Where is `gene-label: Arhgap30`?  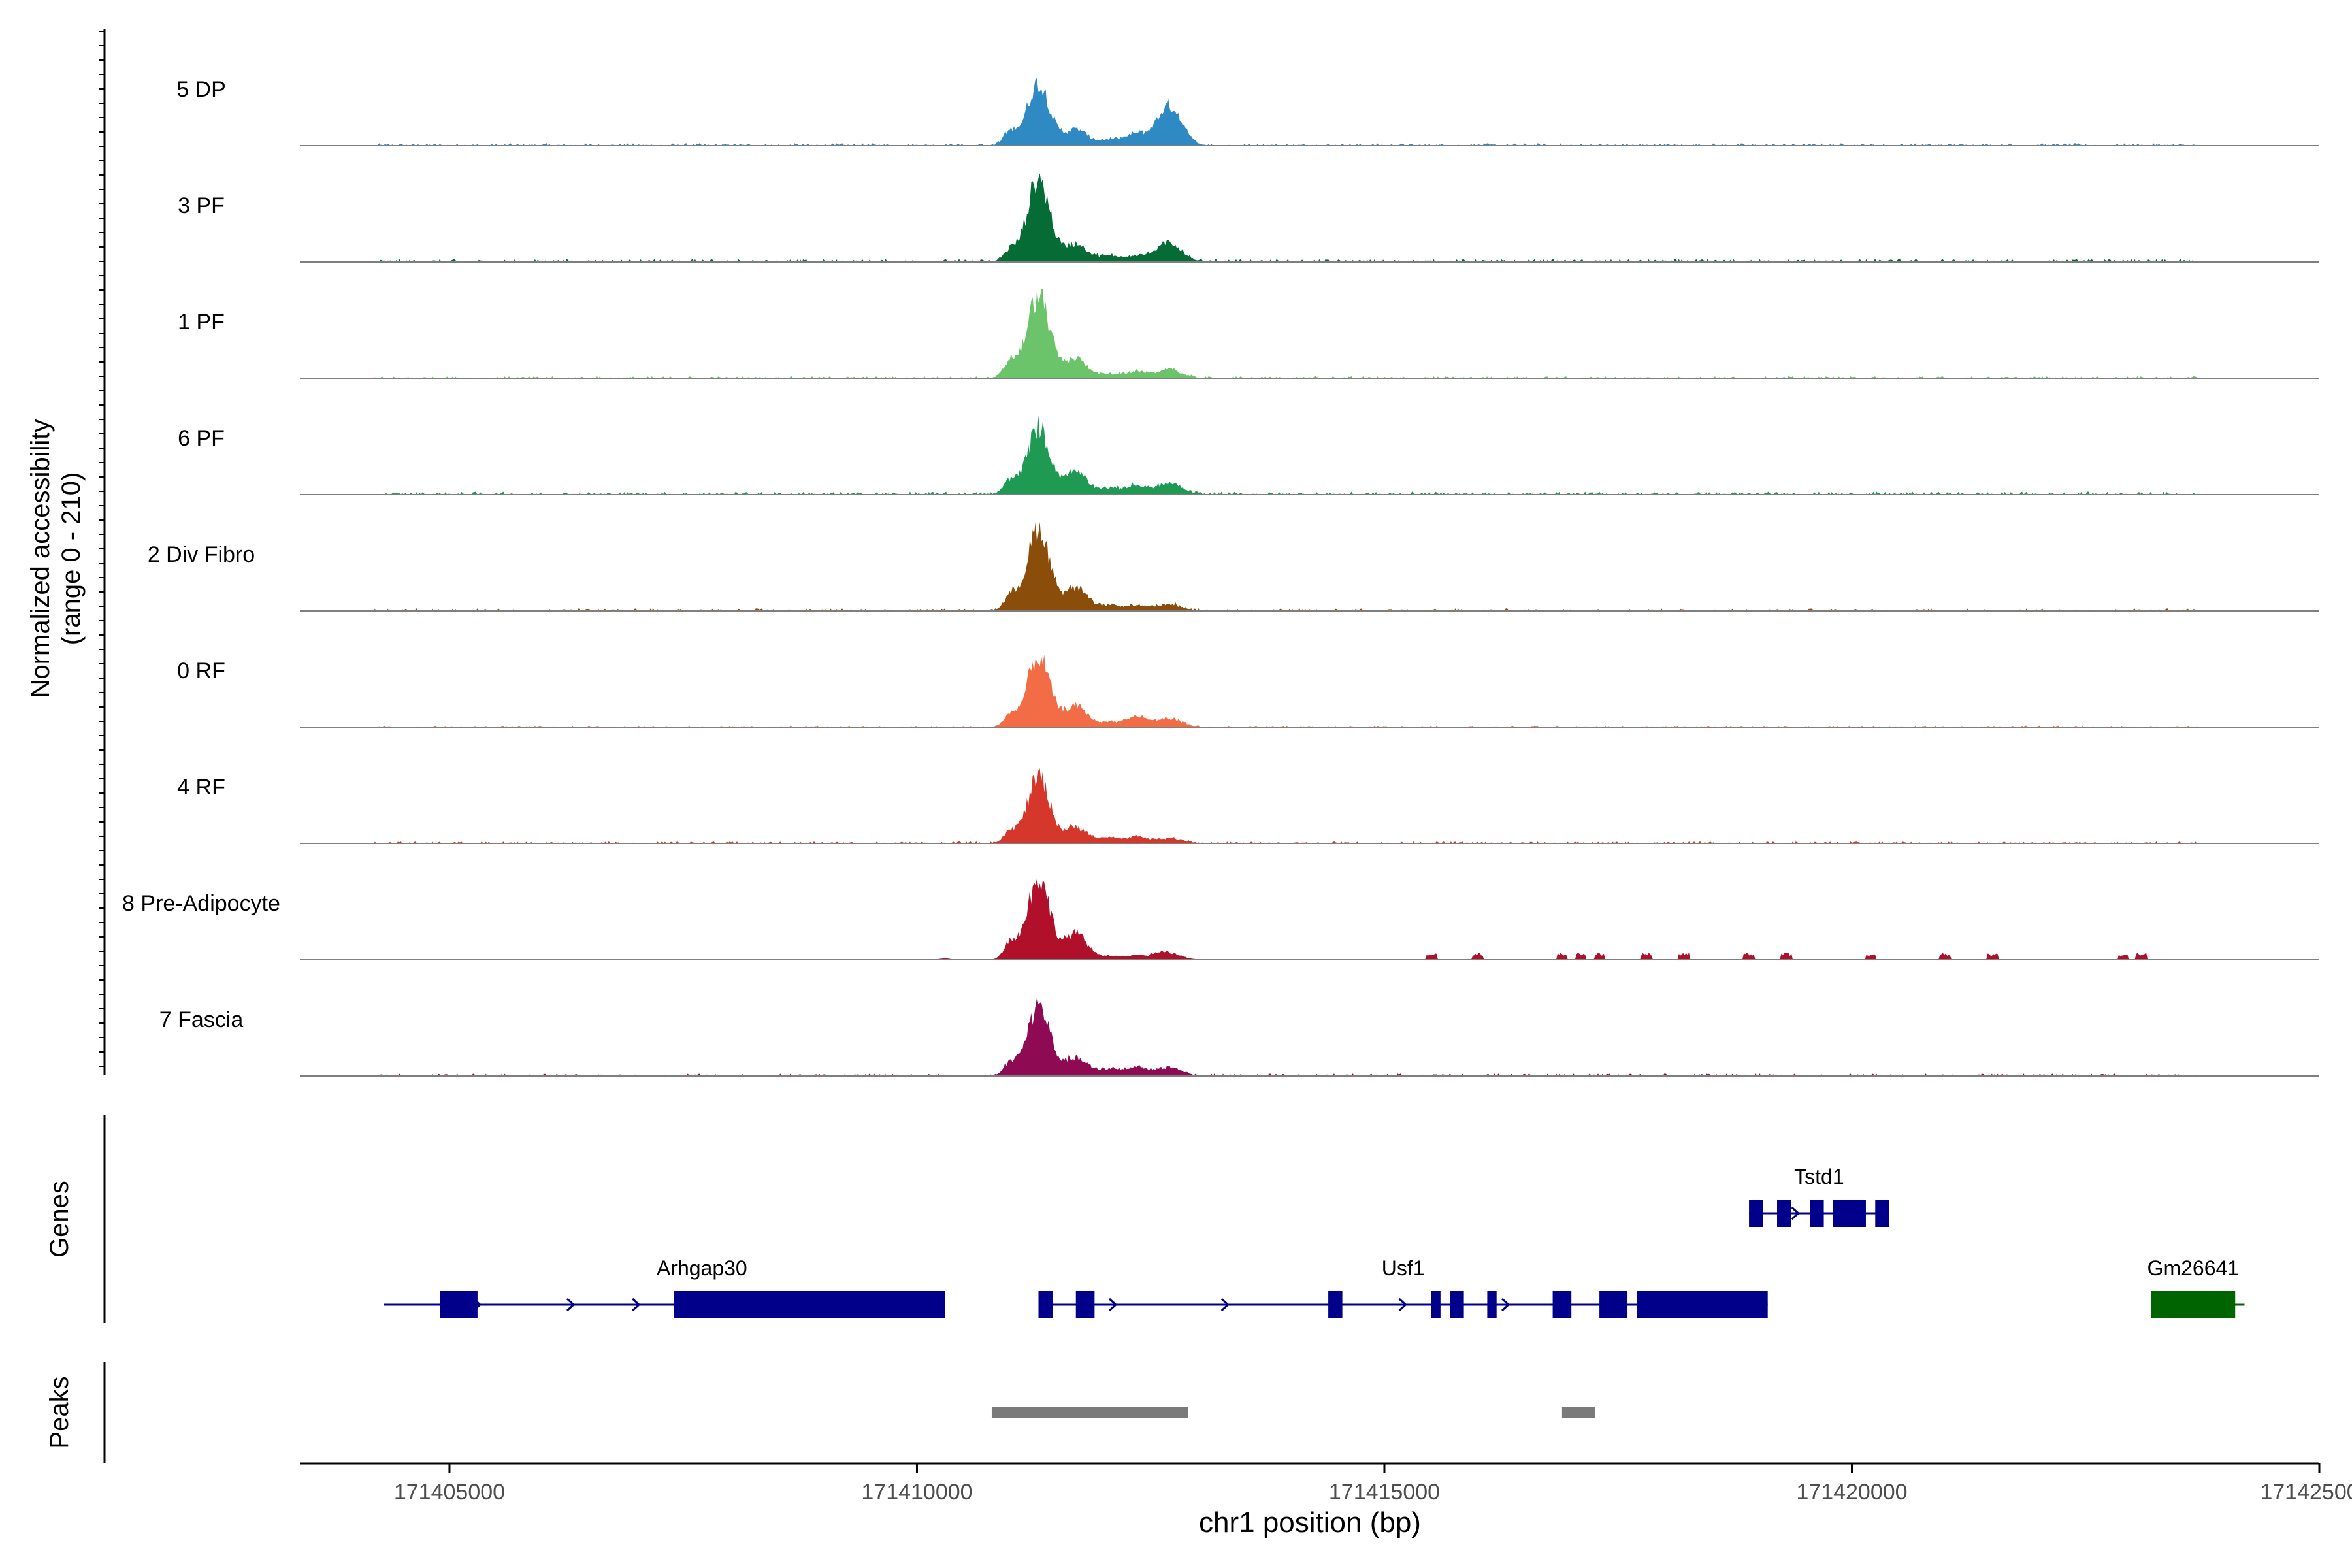 gene-label: Arhgap30 is located at coordinates (702, 1268).